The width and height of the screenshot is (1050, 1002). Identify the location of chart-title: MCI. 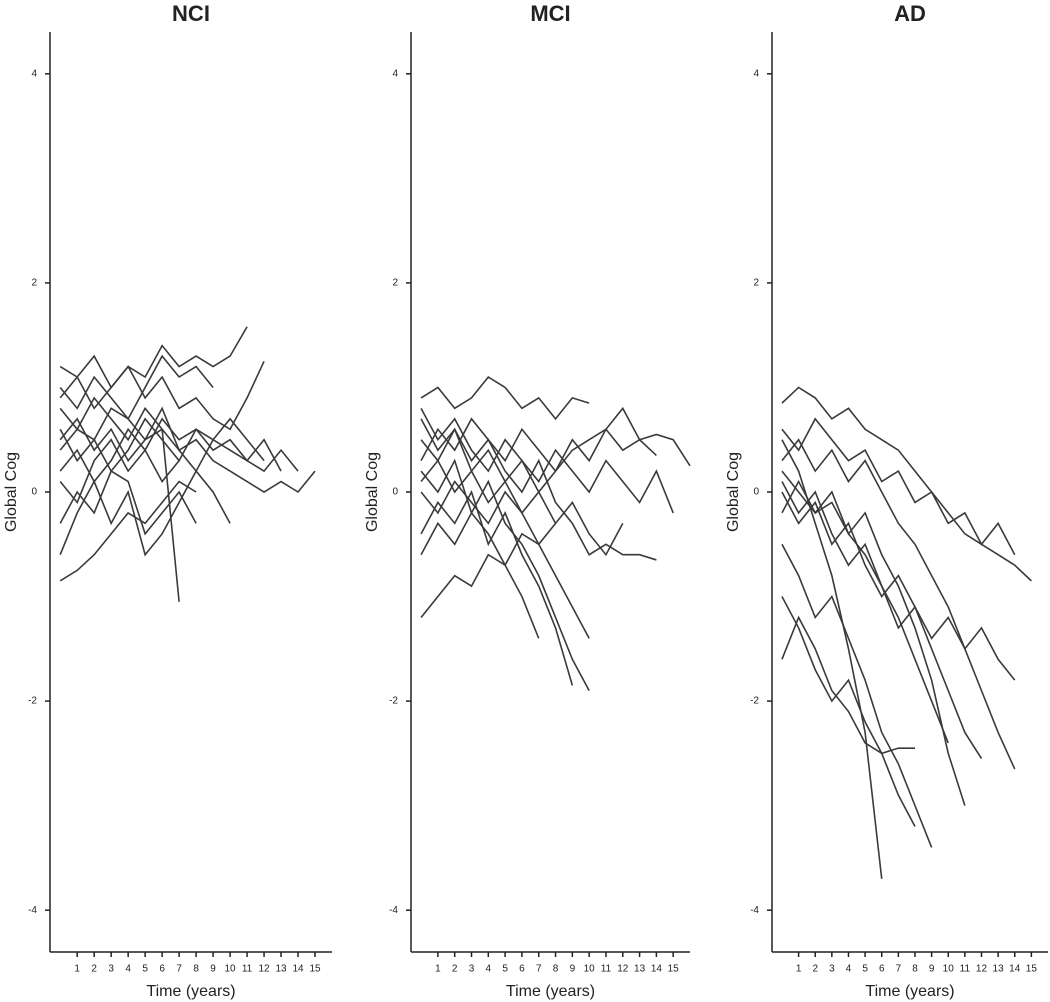
(550, 13).